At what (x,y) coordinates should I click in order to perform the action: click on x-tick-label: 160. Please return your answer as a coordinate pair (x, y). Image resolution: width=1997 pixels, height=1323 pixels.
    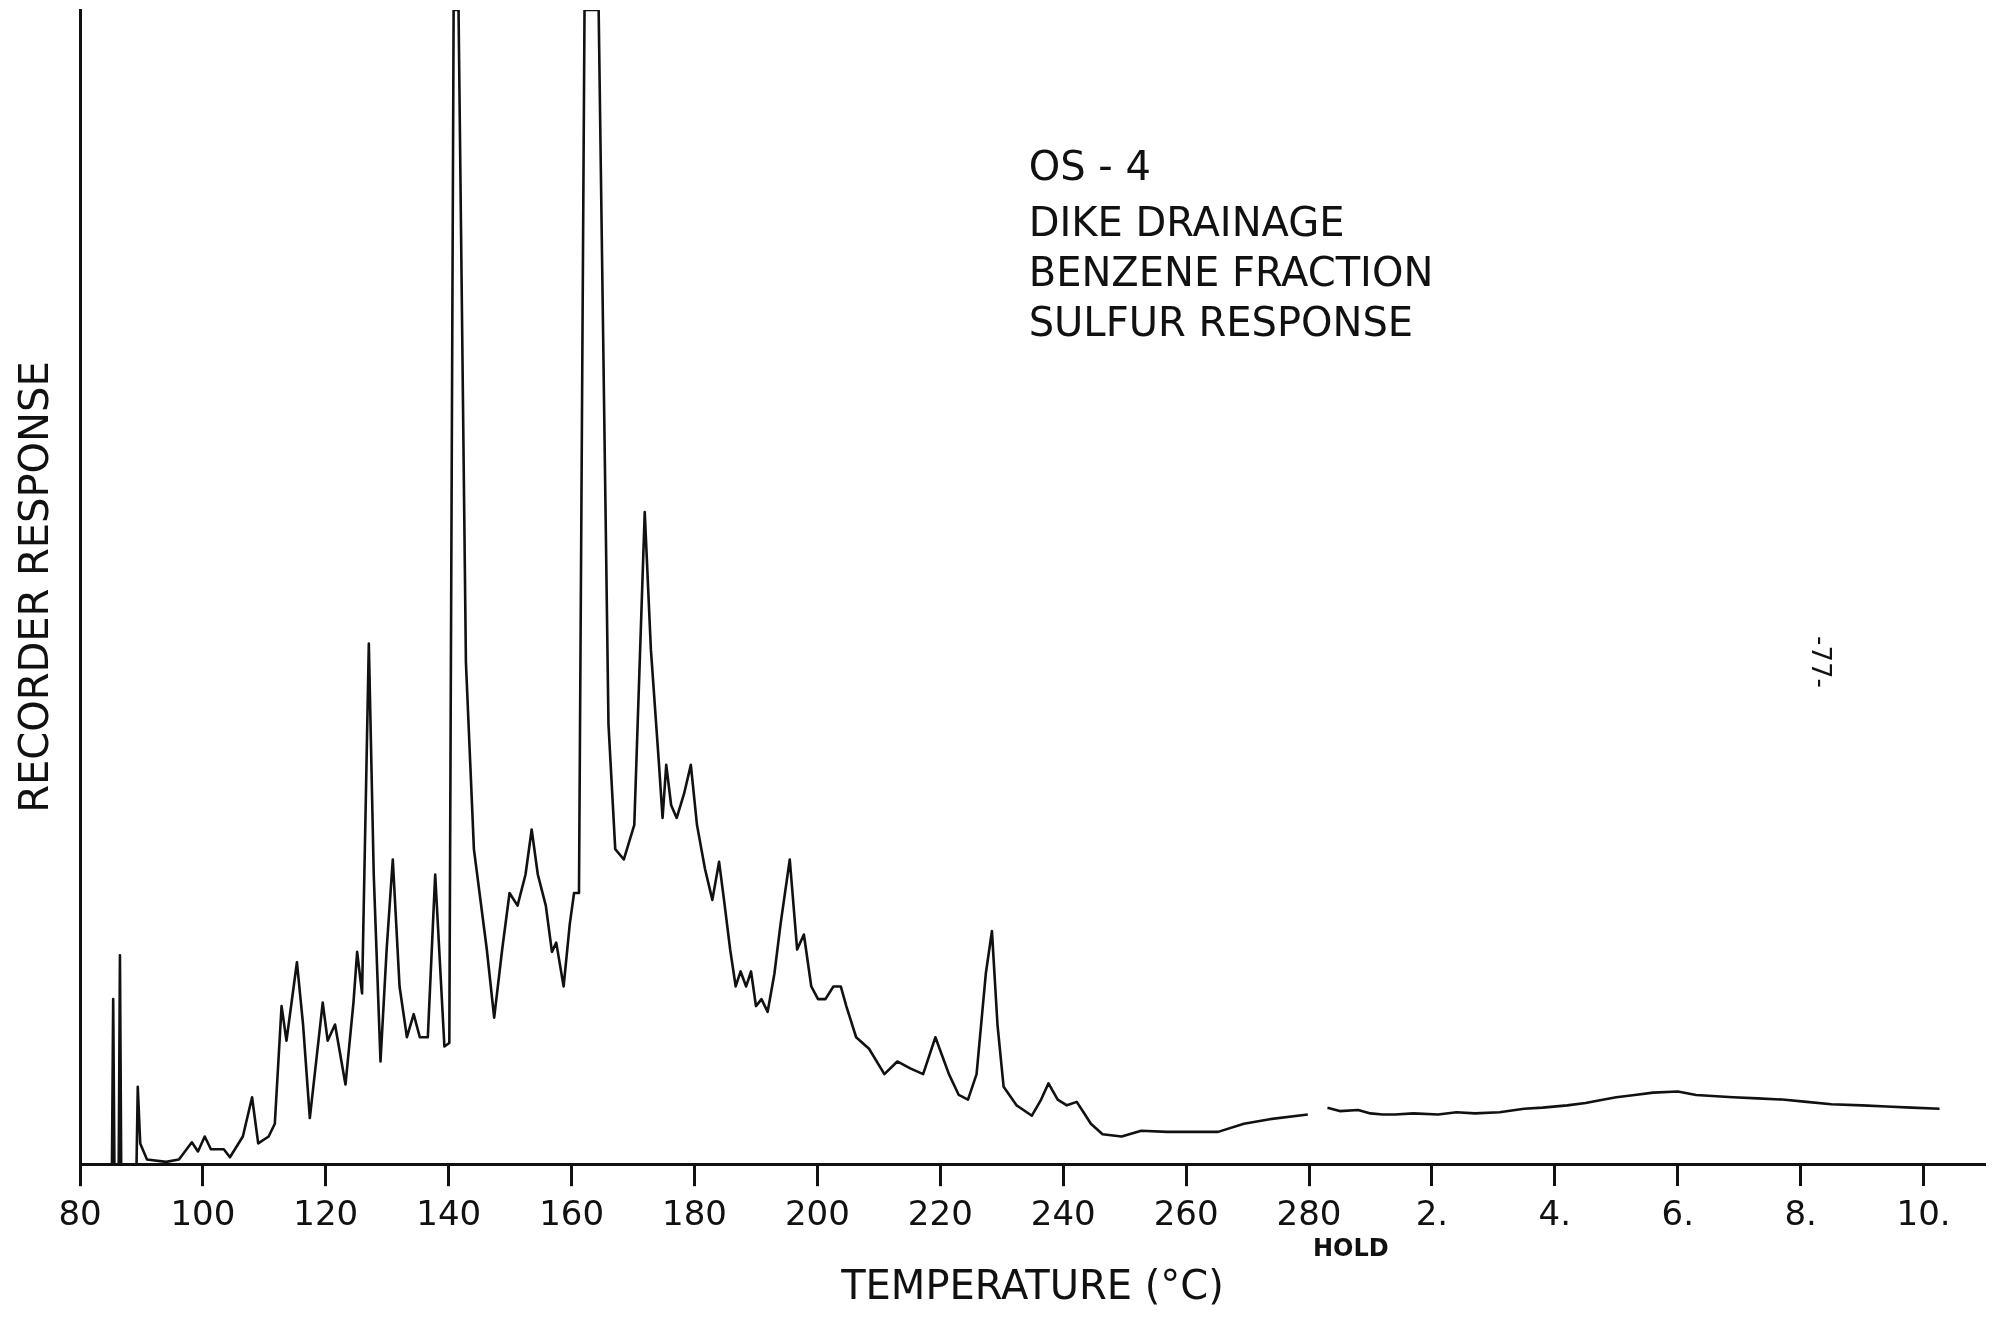
    Looking at the image, I should click on (572, 1213).